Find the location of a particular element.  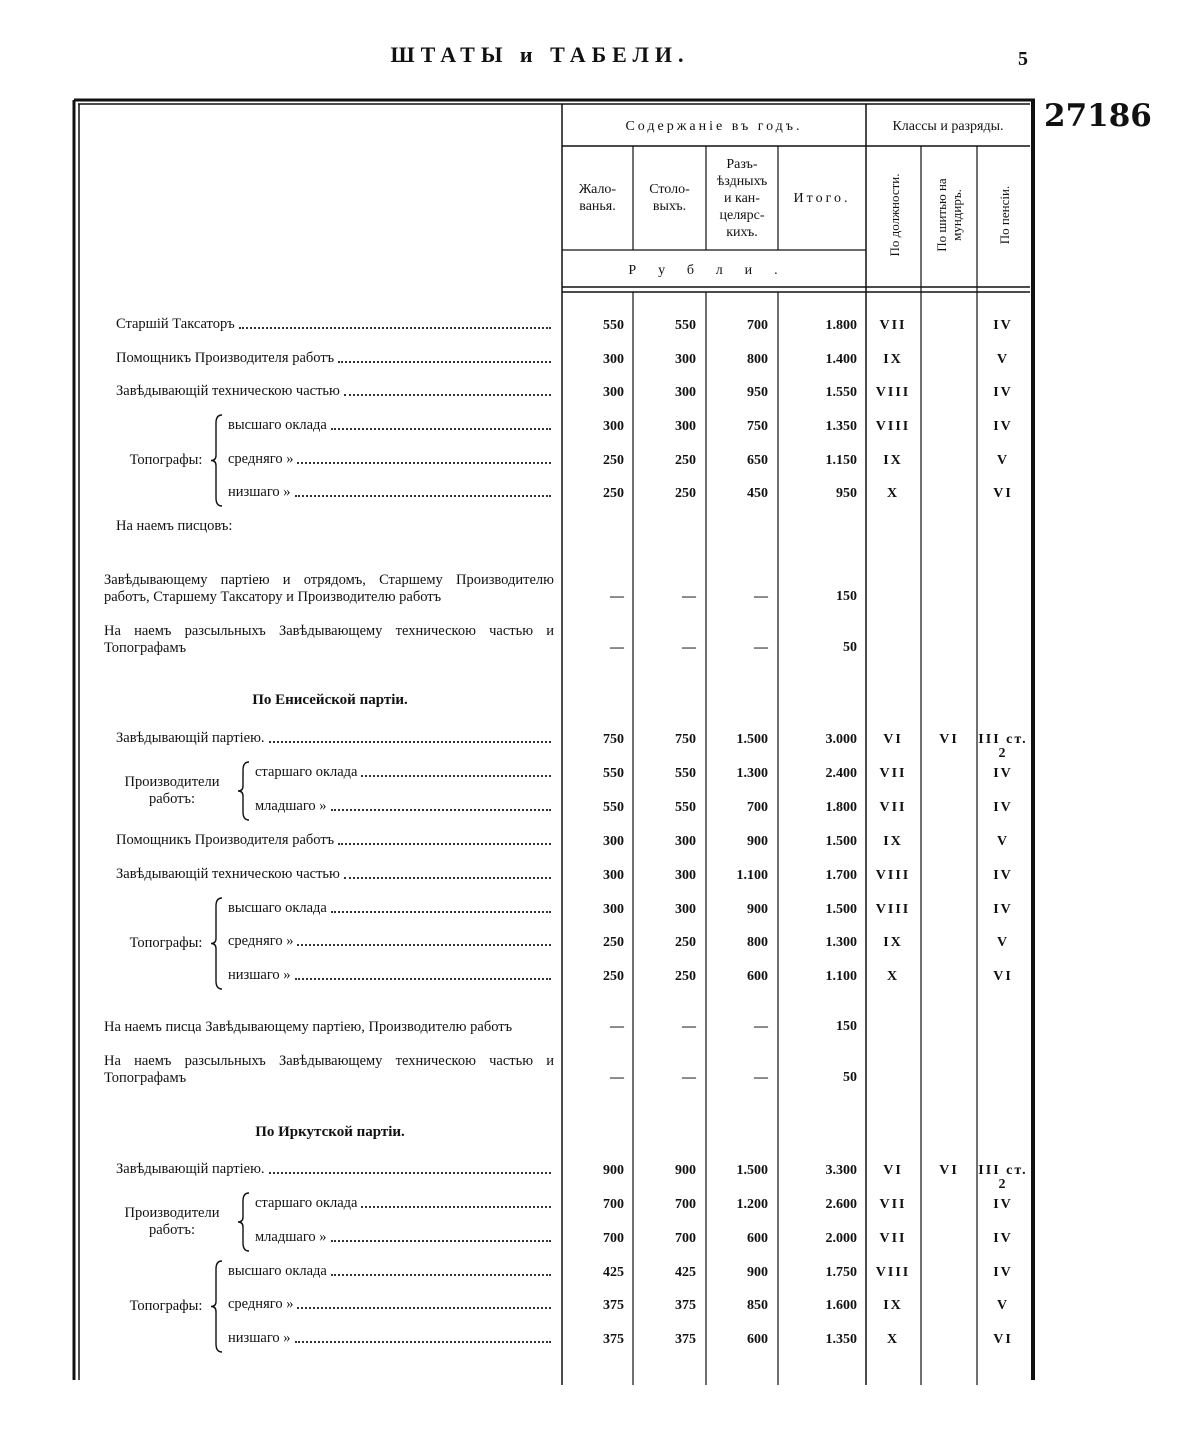

class-value: IV is located at coordinates (1003, 1272).